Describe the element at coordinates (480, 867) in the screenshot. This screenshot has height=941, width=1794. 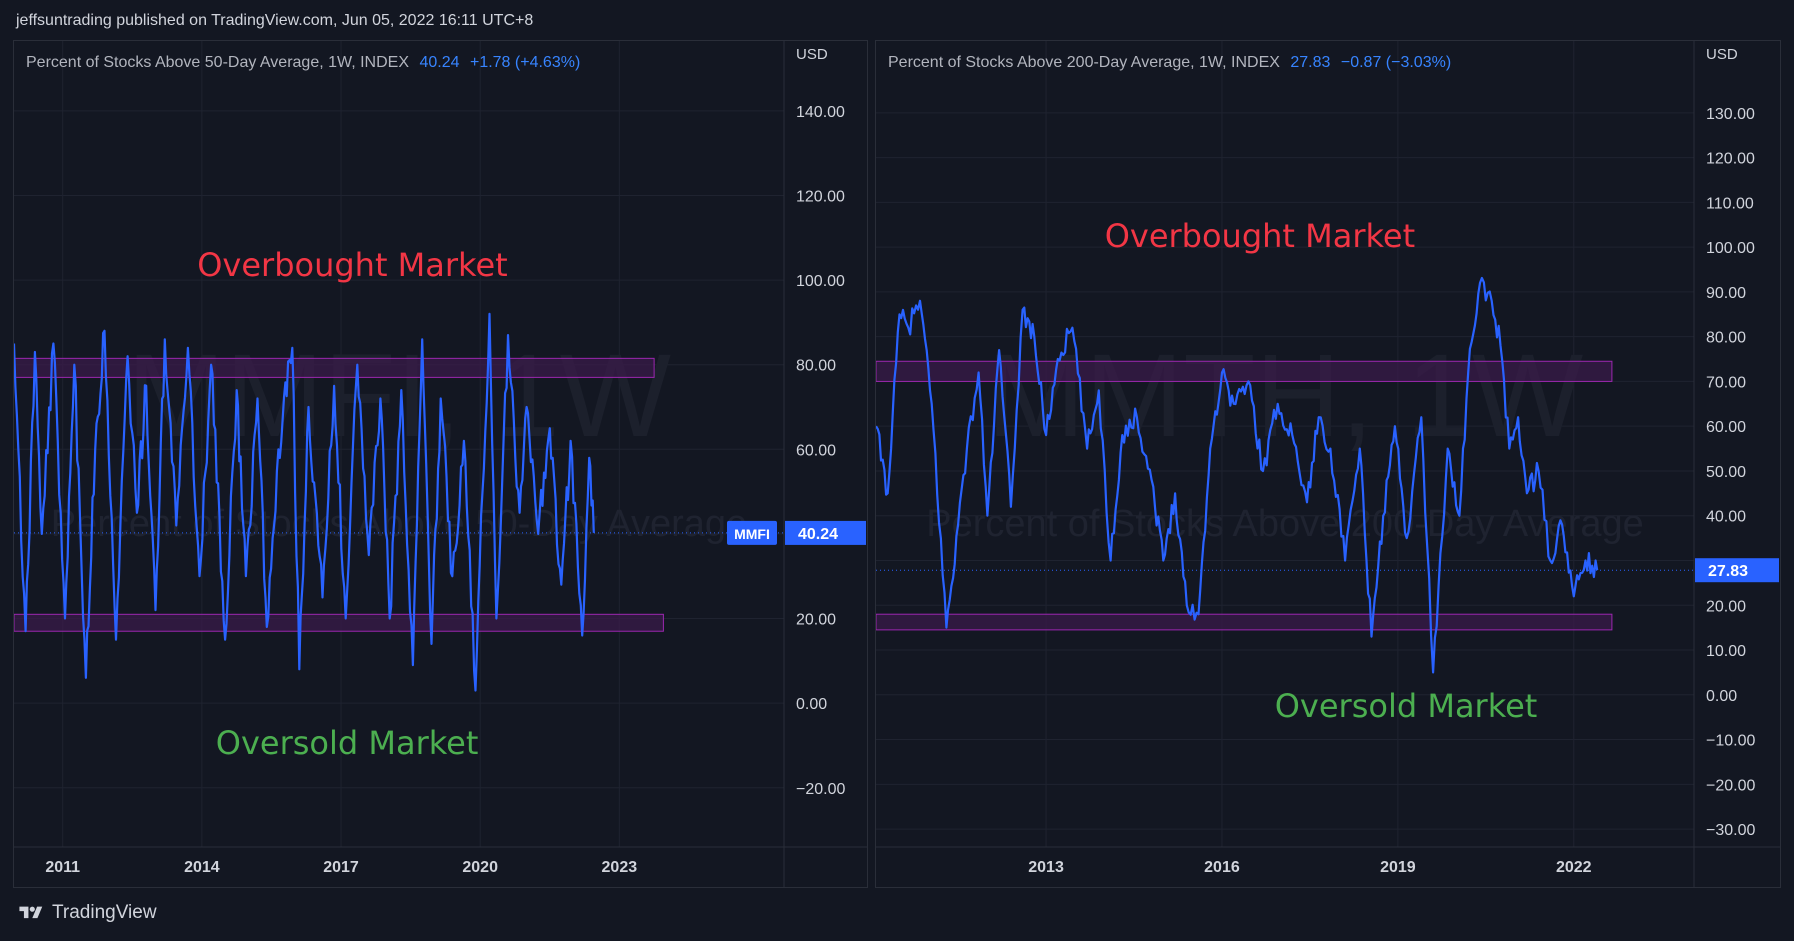
I see `x-tick-label: 2020` at that location.